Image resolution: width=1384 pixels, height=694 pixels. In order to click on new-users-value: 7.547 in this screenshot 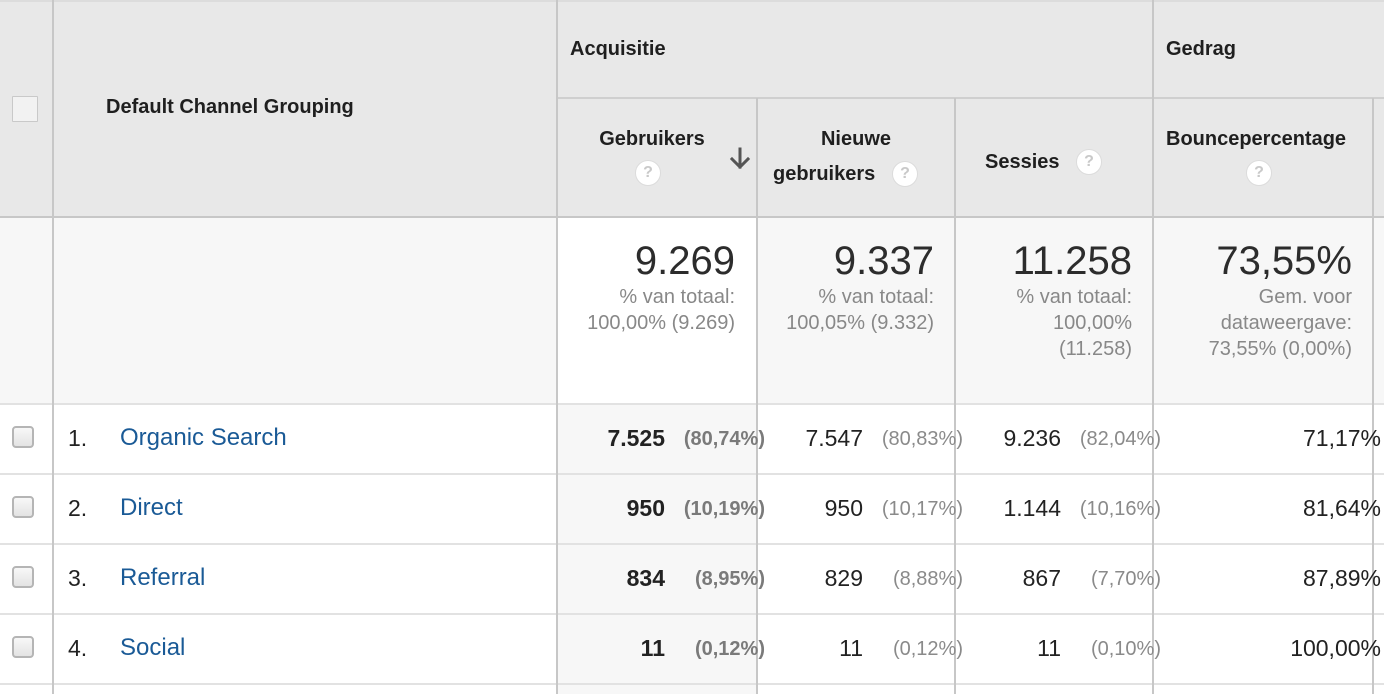, I will do `click(834, 438)`.